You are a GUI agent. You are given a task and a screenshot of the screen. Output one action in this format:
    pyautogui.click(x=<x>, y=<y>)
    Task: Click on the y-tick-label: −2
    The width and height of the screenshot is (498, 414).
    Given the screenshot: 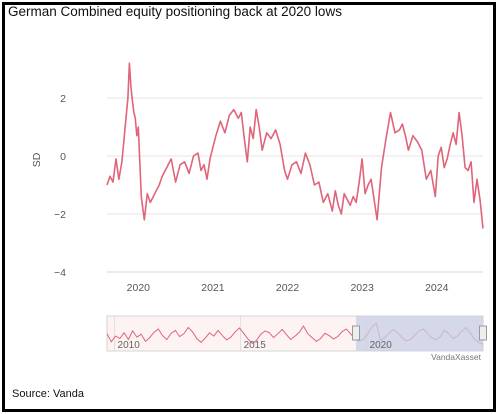 What is the action you would take?
    pyautogui.click(x=60, y=215)
    